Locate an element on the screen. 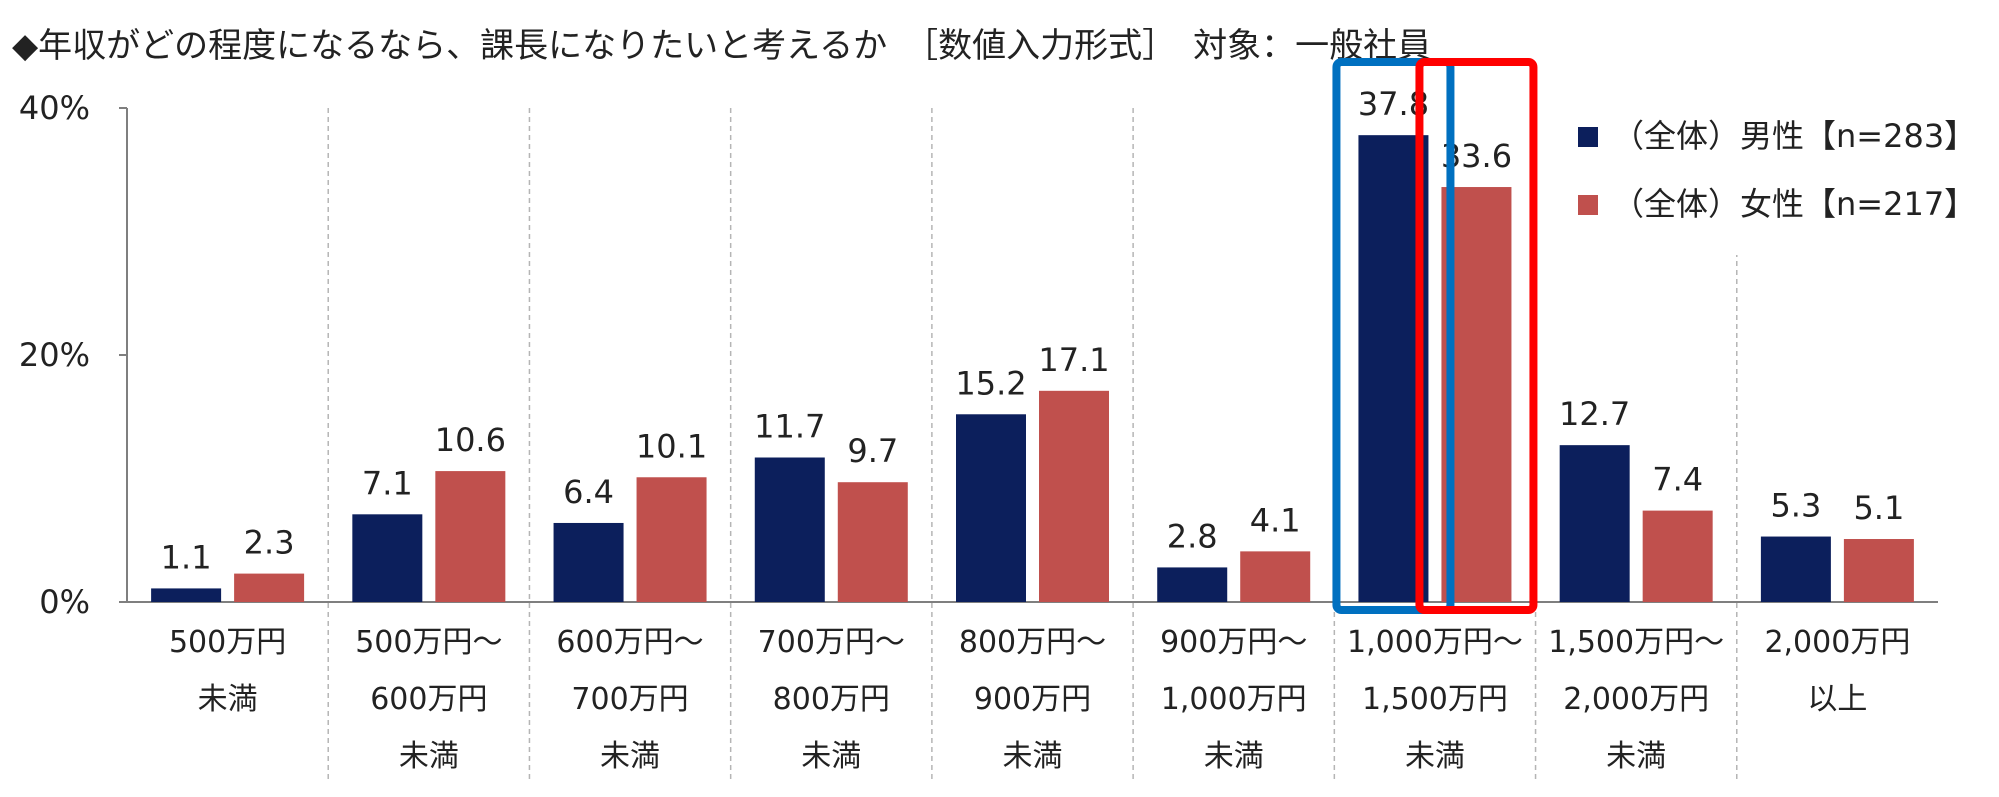 This screenshot has height=797, width=1999. category-label-line: 1,000万円 is located at coordinates (1234, 699).